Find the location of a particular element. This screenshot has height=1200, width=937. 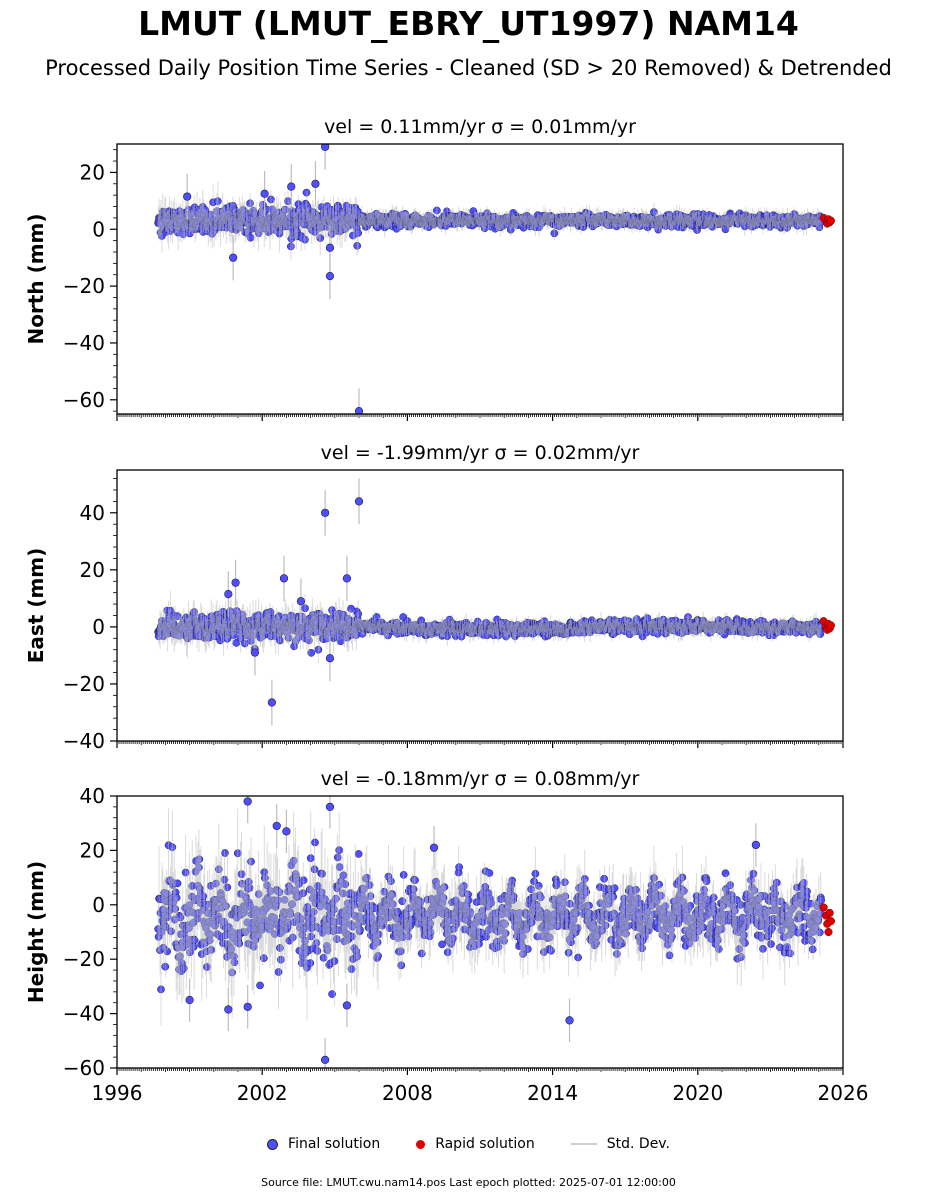

height-ytick-label-4: −40 is located at coordinates (84, 1014).